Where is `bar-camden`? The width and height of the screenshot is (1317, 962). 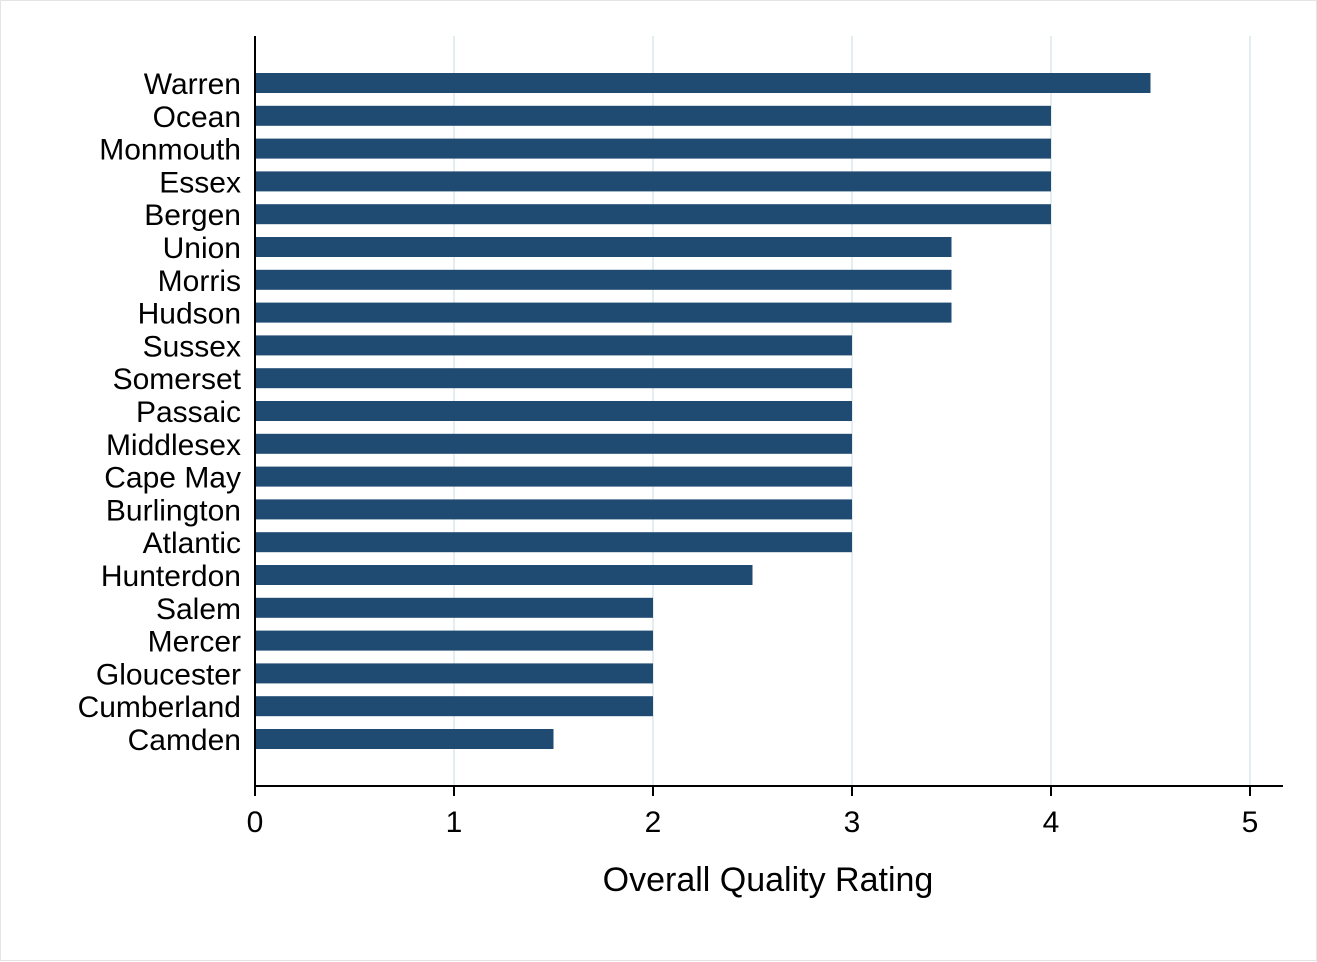
bar-camden is located at coordinates (404, 739).